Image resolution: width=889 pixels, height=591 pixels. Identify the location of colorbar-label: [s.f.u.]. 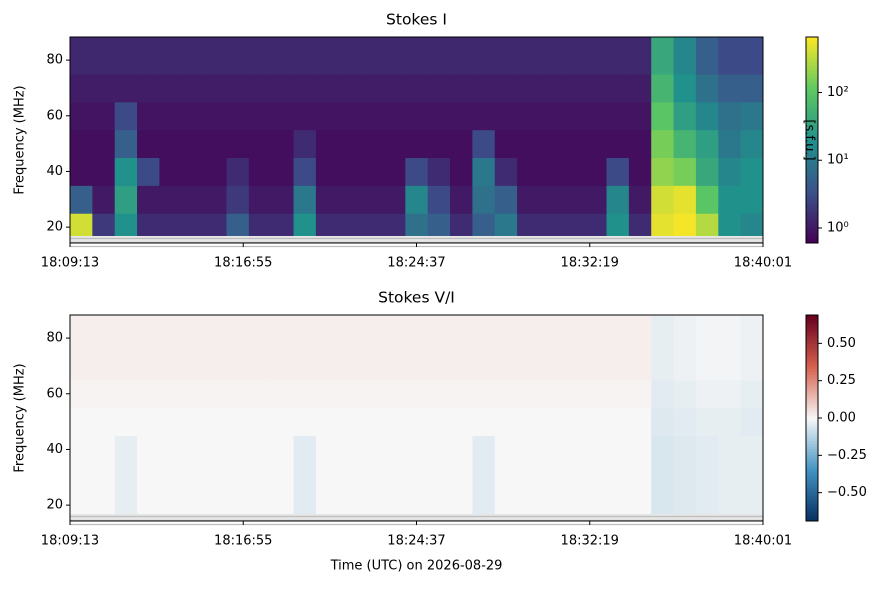
(809, 139).